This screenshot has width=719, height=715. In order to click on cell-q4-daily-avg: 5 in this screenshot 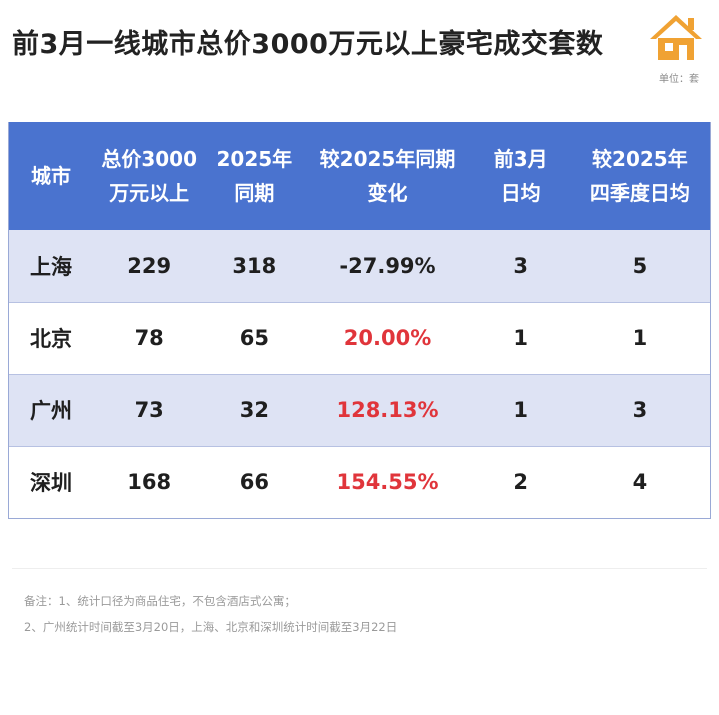, I will do `click(640, 265)`.